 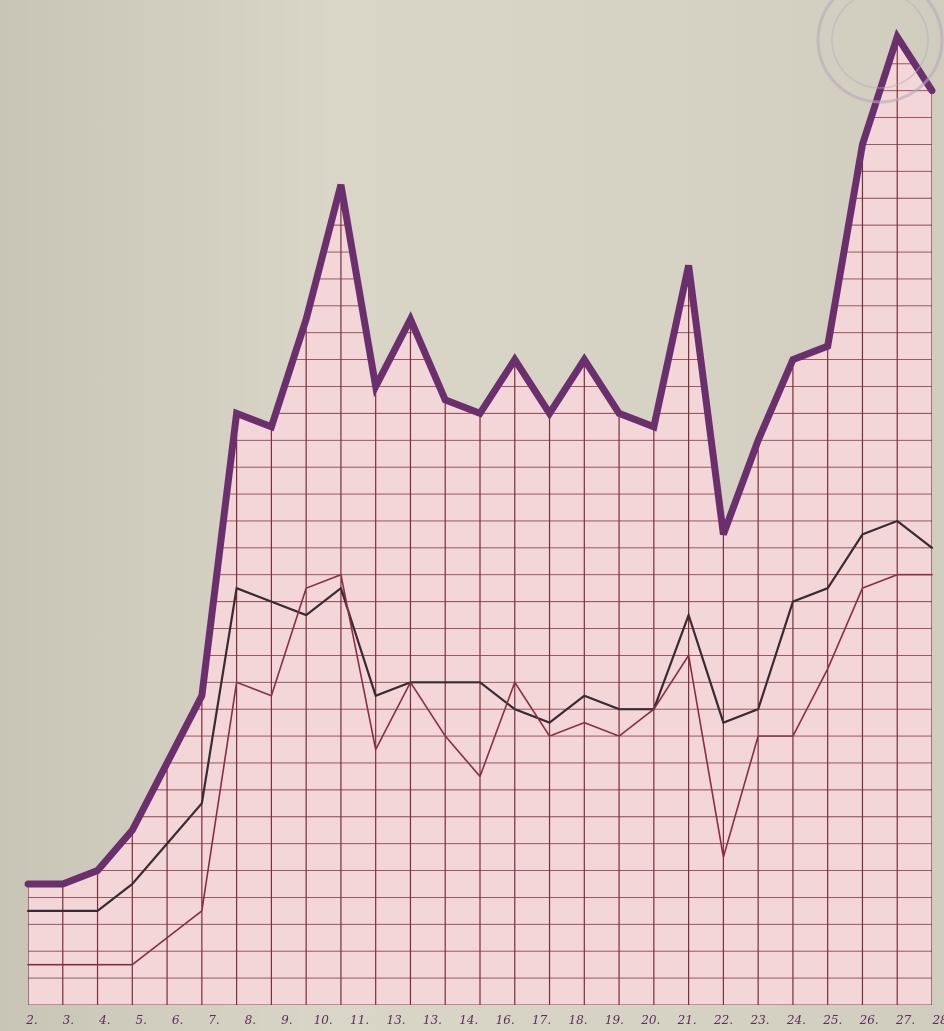 What do you see at coordinates (905, 1020) in the screenshot?
I see `x-tick-label: 27.` at bounding box center [905, 1020].